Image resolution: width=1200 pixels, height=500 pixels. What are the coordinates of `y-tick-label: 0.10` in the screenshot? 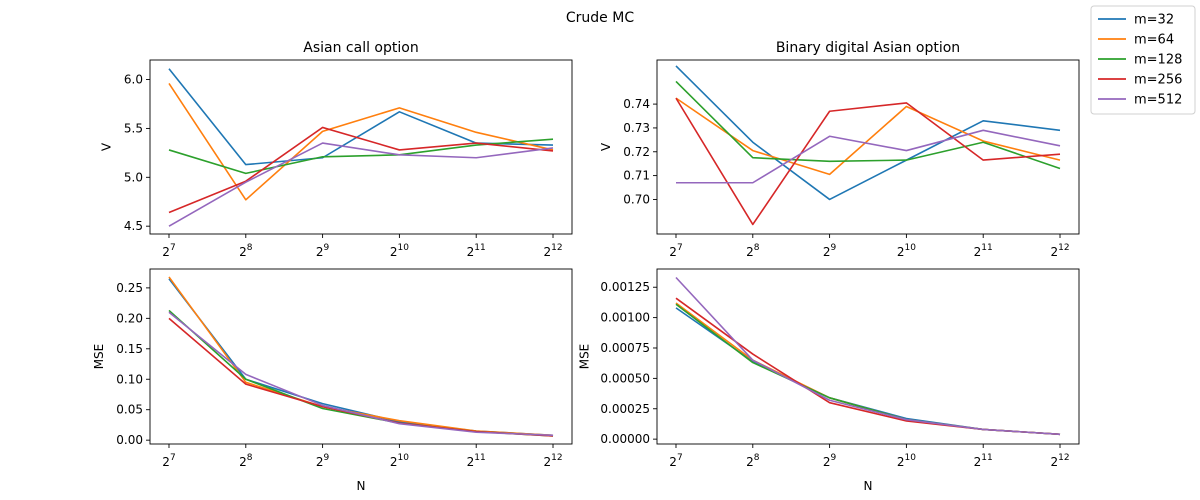 It's located at (129, 379).